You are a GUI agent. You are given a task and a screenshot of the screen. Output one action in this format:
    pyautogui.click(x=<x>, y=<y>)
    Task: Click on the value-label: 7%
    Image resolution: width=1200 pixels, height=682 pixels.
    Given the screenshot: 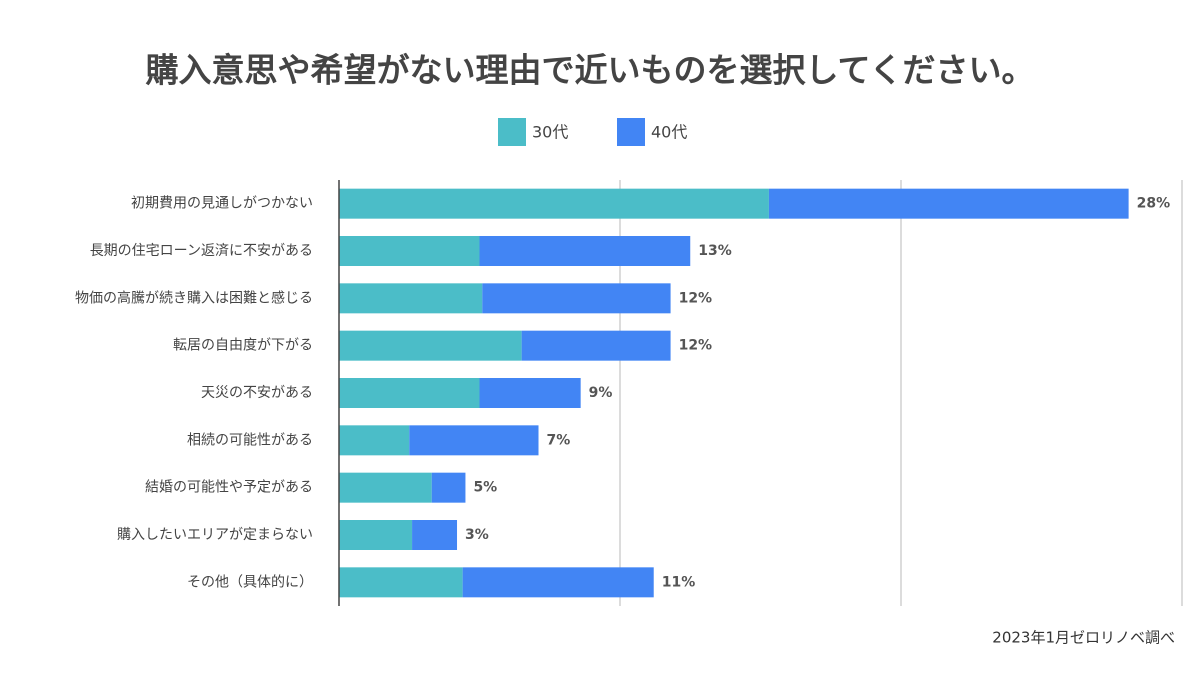 What is the action you would take?
    pyautogui.click(x=559, y=440)
    